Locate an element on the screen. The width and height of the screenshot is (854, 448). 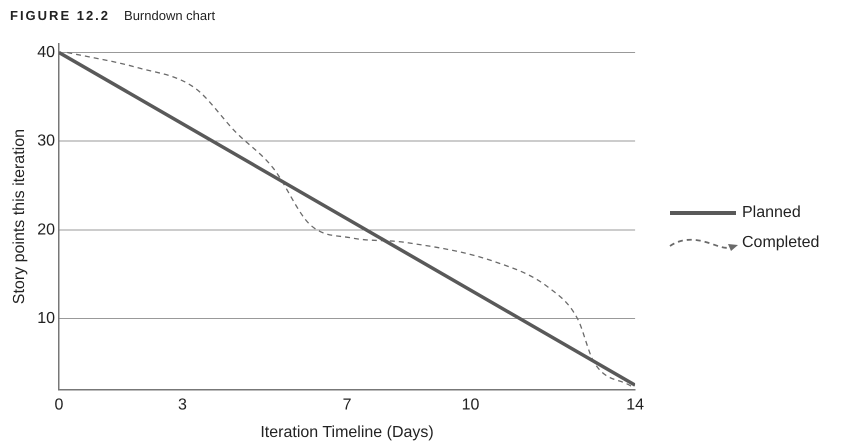
chart-title: FIGURE 12.2 is located at coordinates (60, 15).